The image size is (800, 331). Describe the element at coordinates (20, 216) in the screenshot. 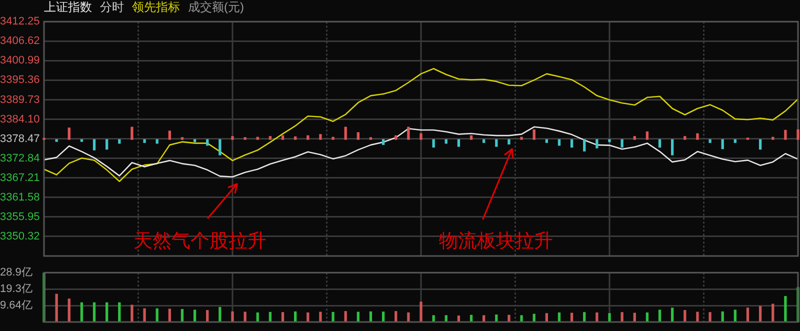

I see `y-tick-label: 3355.95` at that location.